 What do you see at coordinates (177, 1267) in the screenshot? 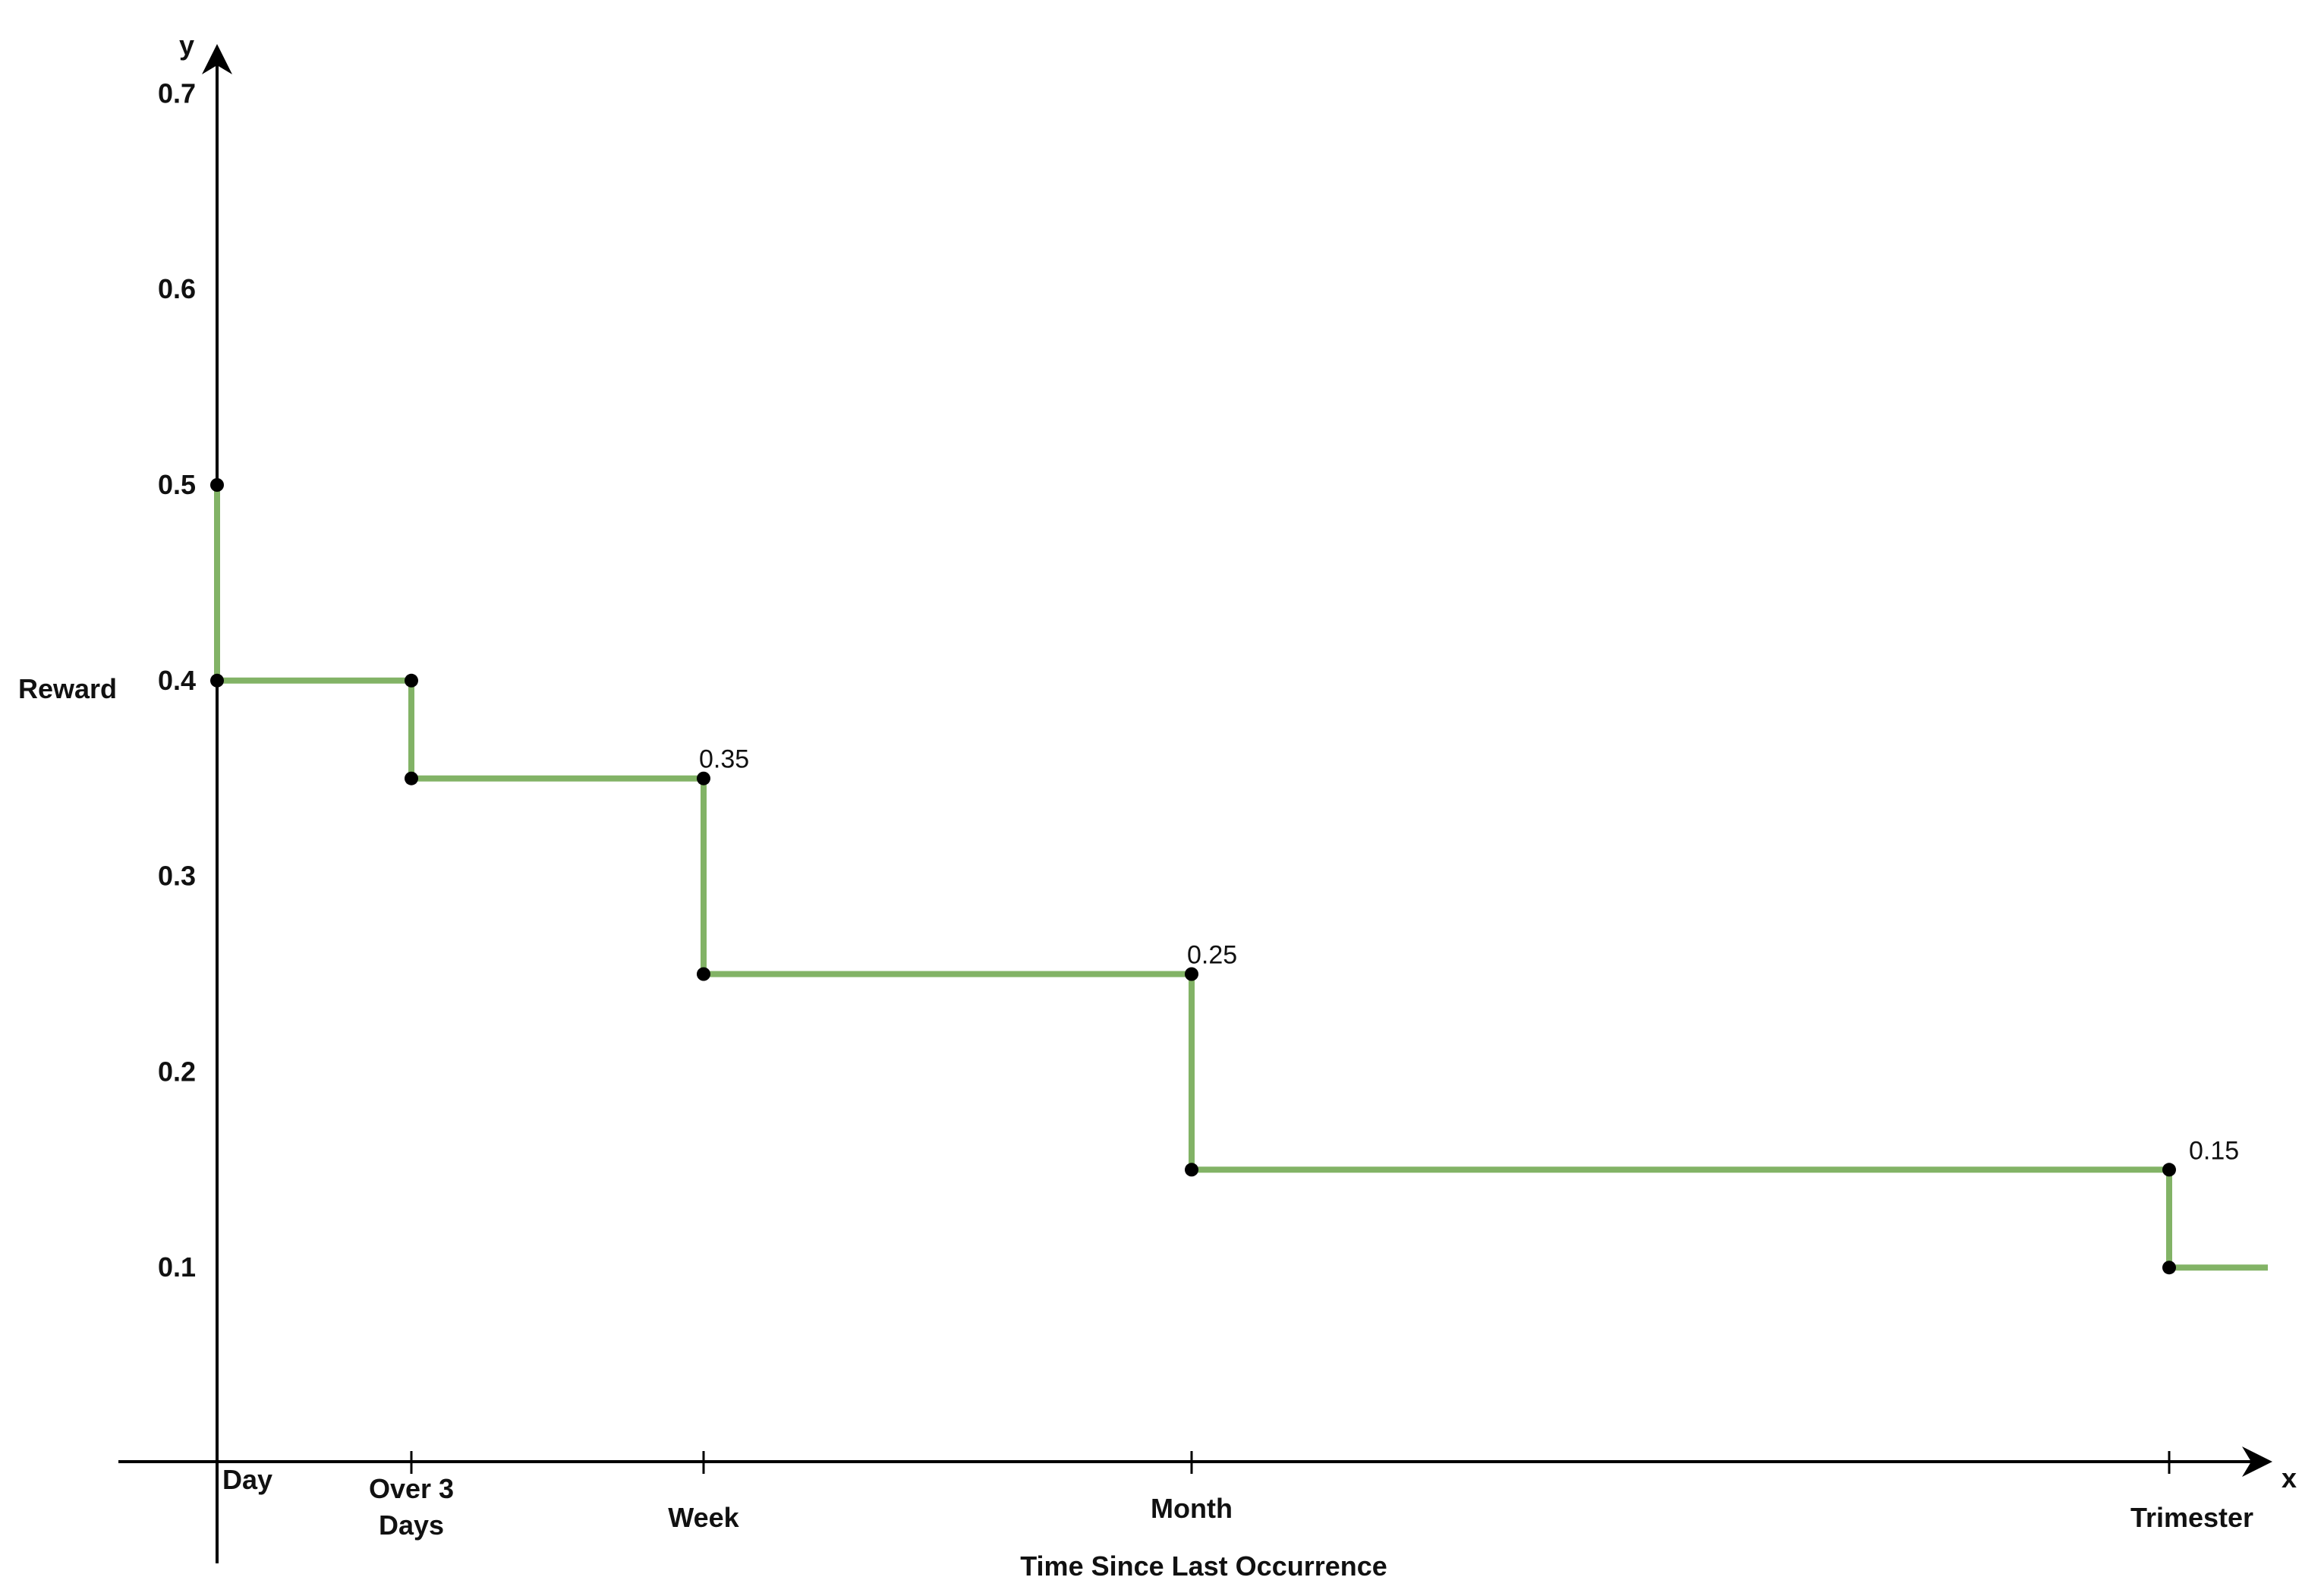
I see `y-tick-label: 0.1` at bounding box center [177, 1267].